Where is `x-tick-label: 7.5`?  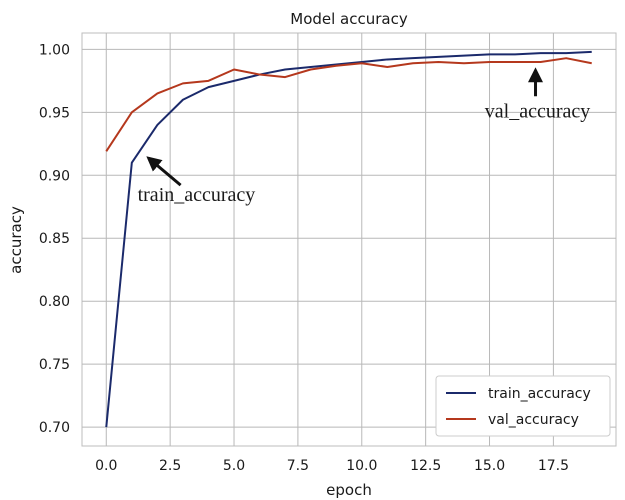
x-tick-label: 7.5 is located at coordinates (298, 466).